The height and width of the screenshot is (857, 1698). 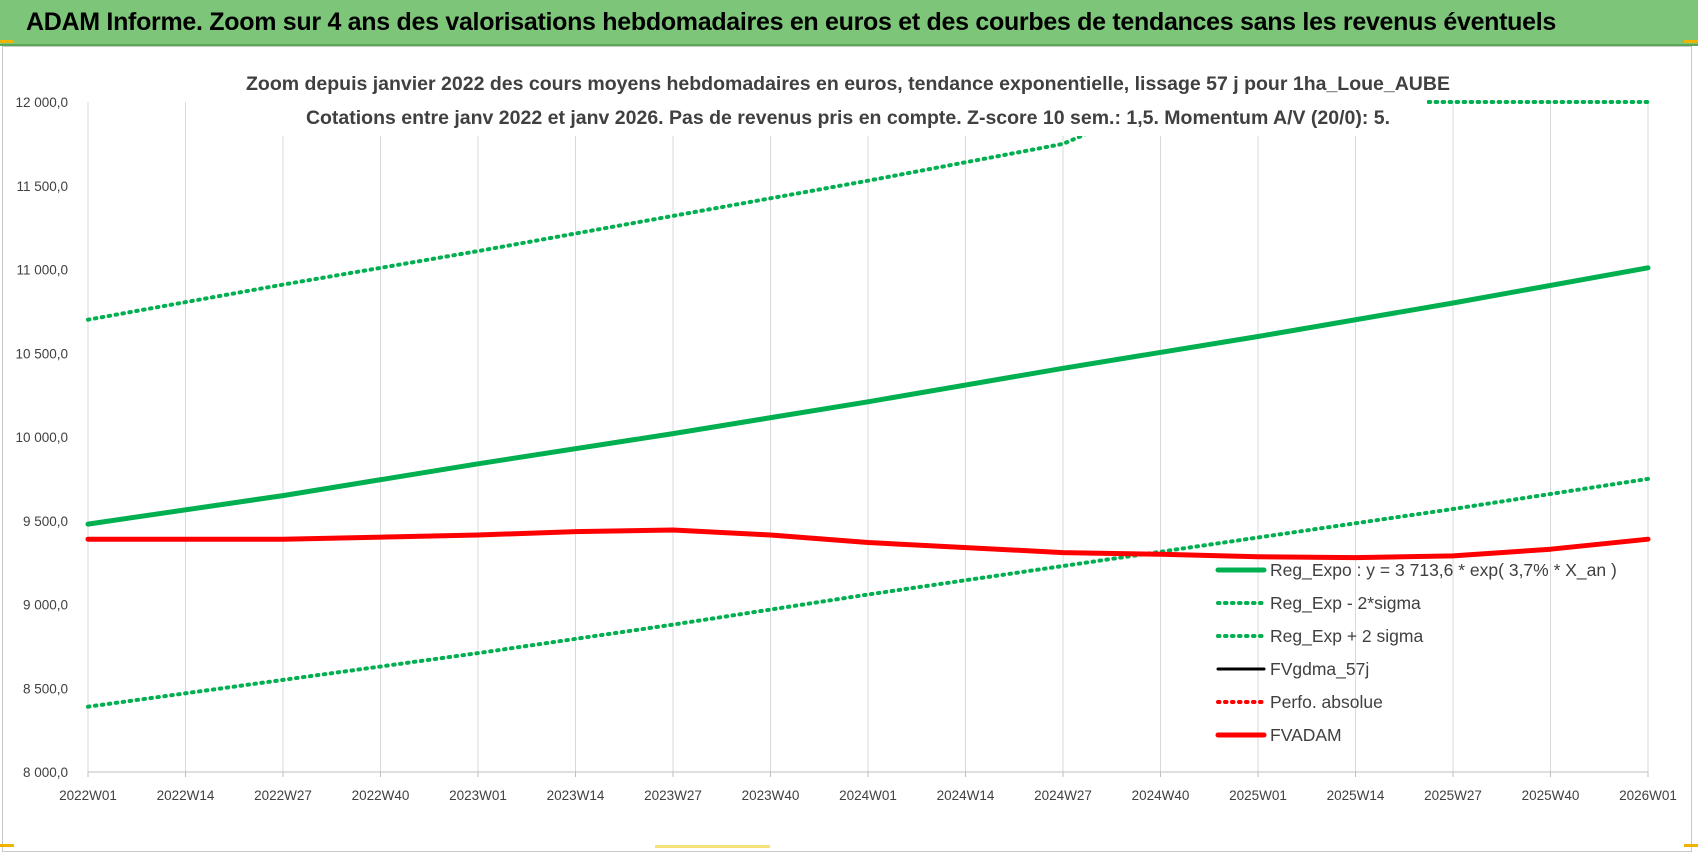 I want to click on y-tick-label: 12 000,0, so click(x=41, y=102).